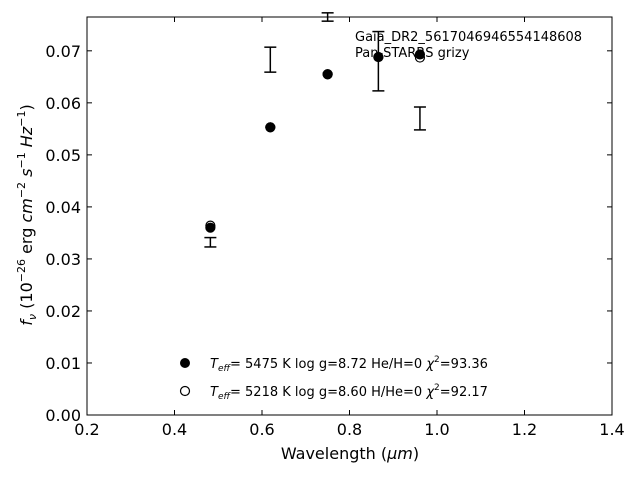 The height and width of the screenshot is (480, 640). I want to click on legend-1-chi2: =93.36, so click(464, 364).